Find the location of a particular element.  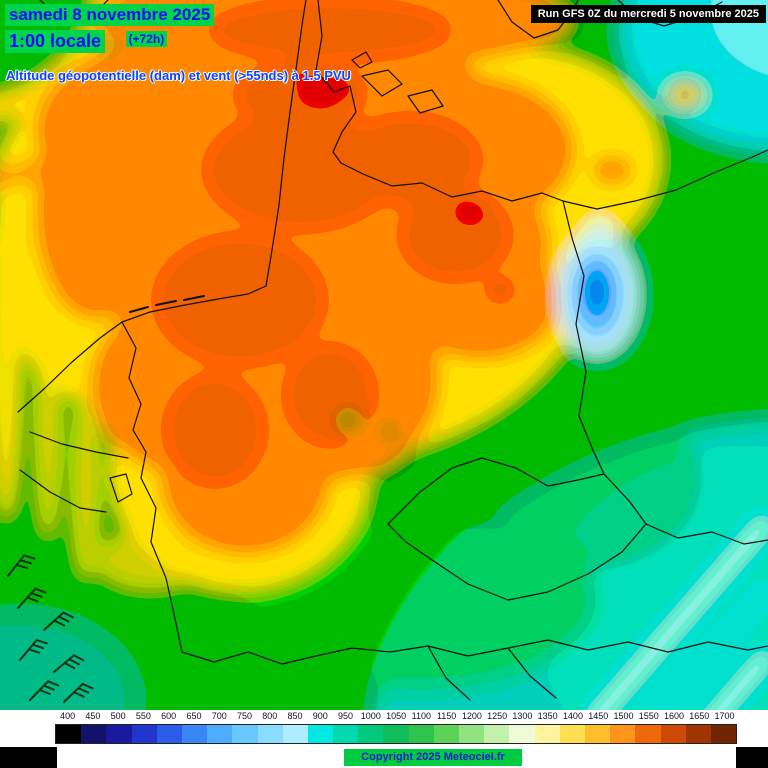

scale-label: 1050 is located at coordinates (396, 716).